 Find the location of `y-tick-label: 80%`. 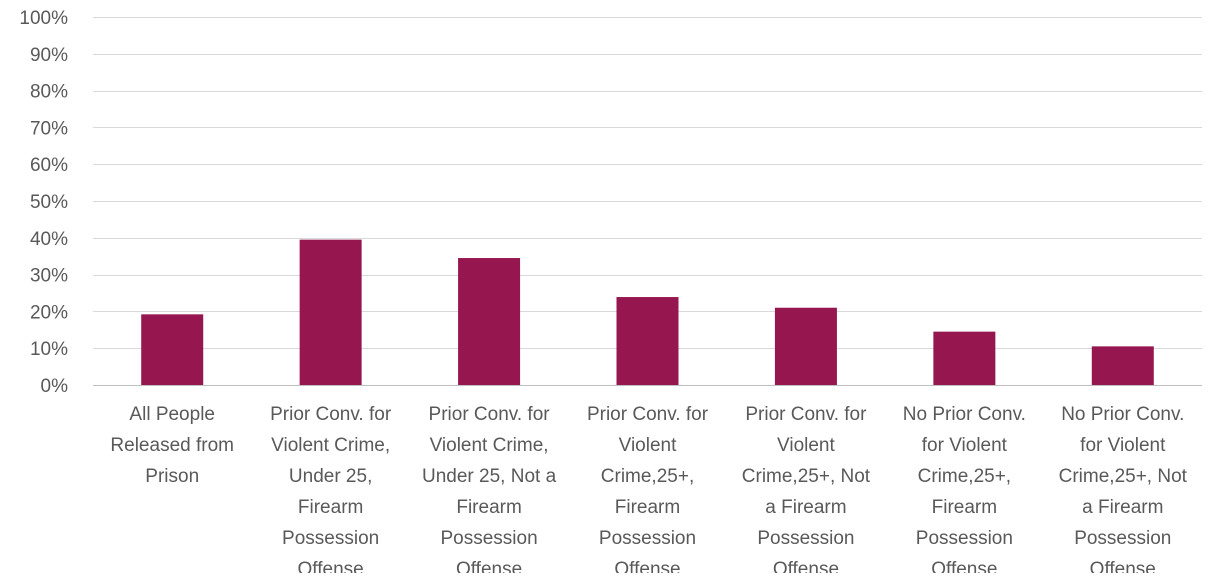

y-tick-label: 80% is located at coordinates (49, 92).